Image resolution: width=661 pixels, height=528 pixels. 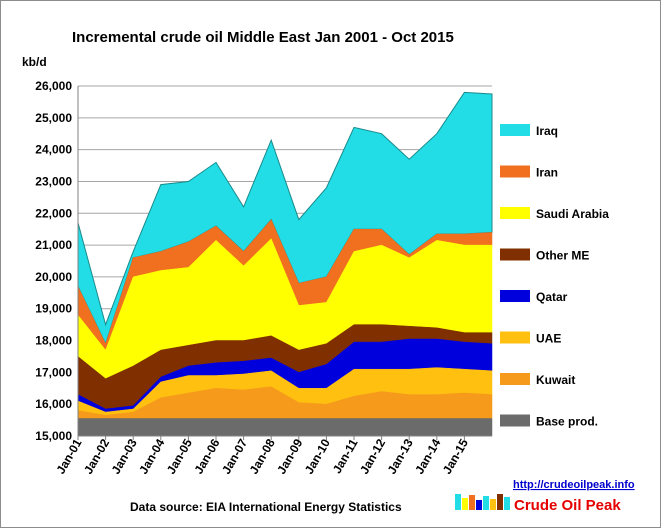 I want to click on x-tick-label: Jan-13, so click(x=400, y=456).